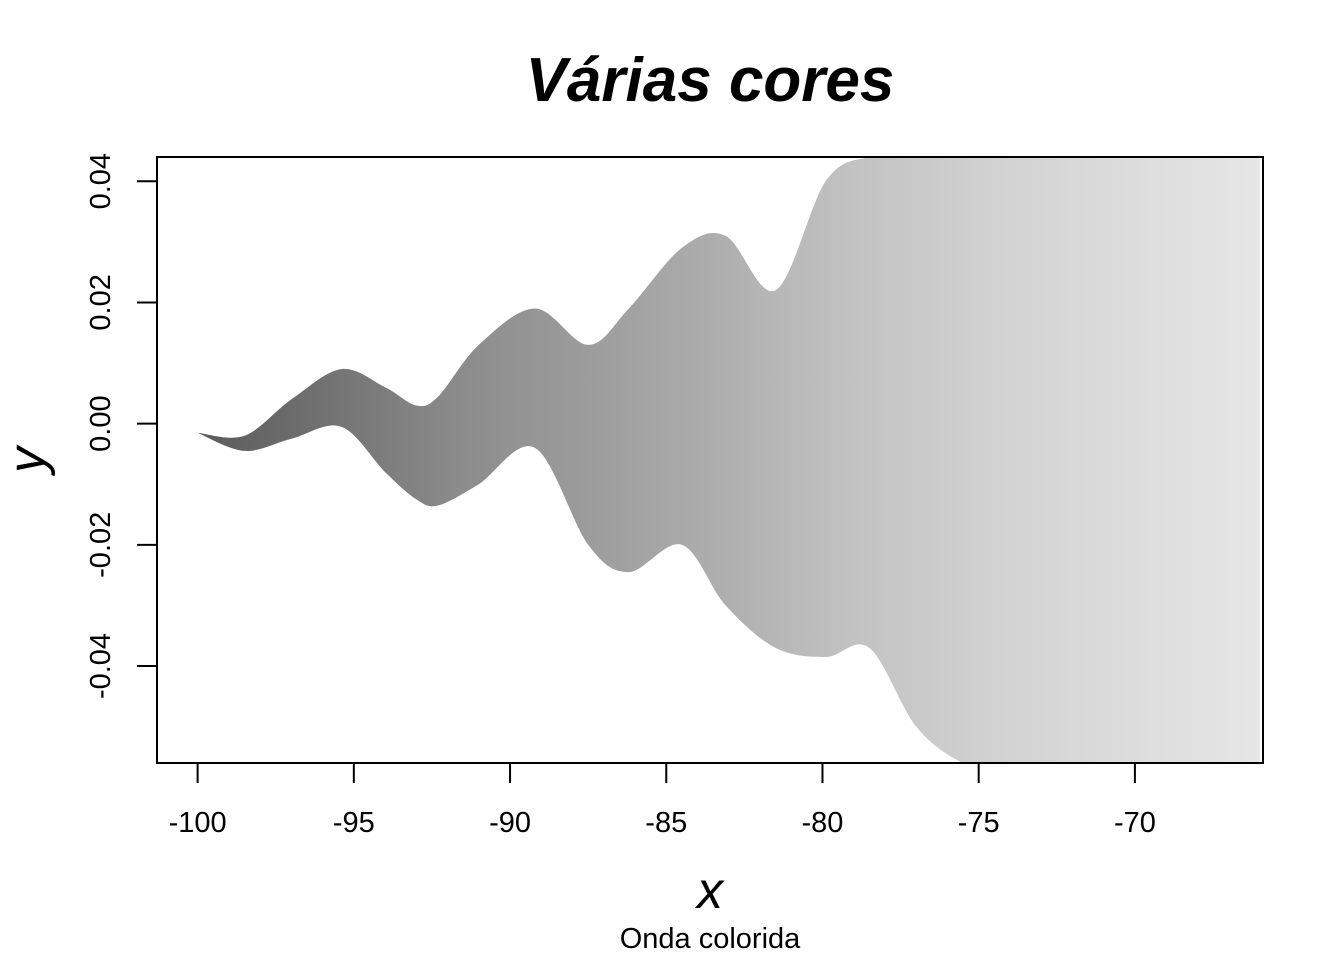 The width and height of the screenshot is (1344, 960). I want to click on y-tick-label: -0.04, so click(101, 666).